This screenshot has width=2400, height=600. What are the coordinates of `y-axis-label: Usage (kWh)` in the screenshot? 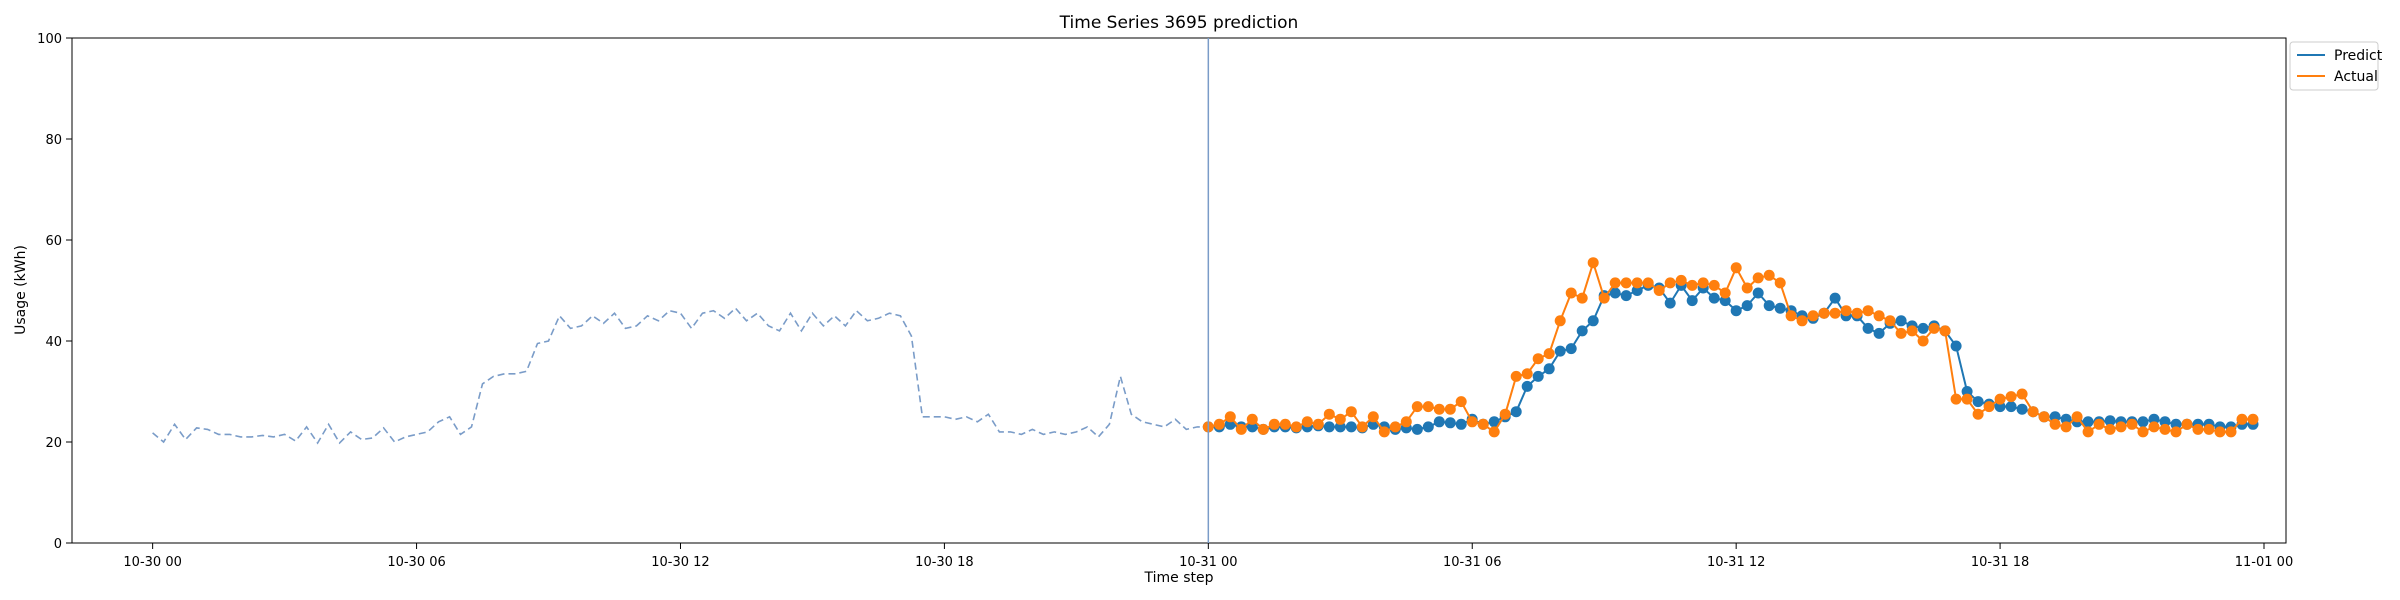 It's located at (21, 290).